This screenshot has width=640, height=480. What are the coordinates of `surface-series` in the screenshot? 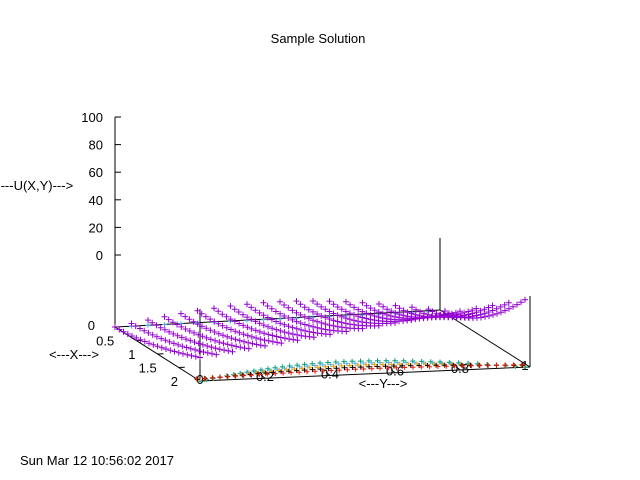 It's located at (320, 328).